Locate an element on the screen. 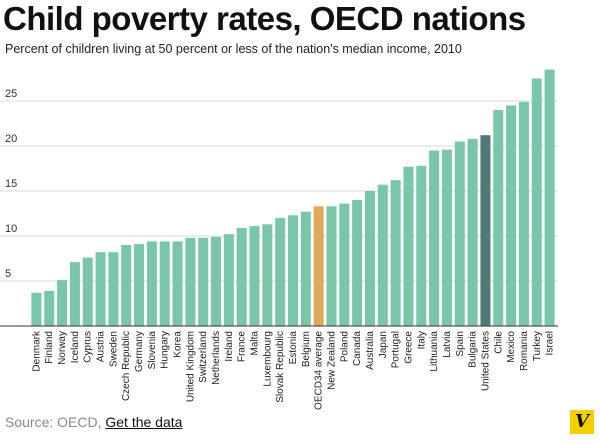  bar-greece is located at coordinates (408, 246).